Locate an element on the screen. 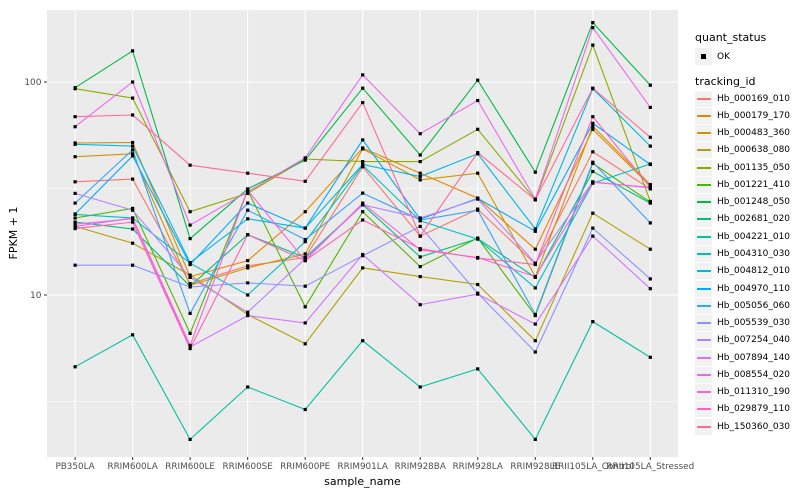 This screenshot has height=500, width=800. legend-item-label: Hb_007894_140 is located at coordinates (754, 357).